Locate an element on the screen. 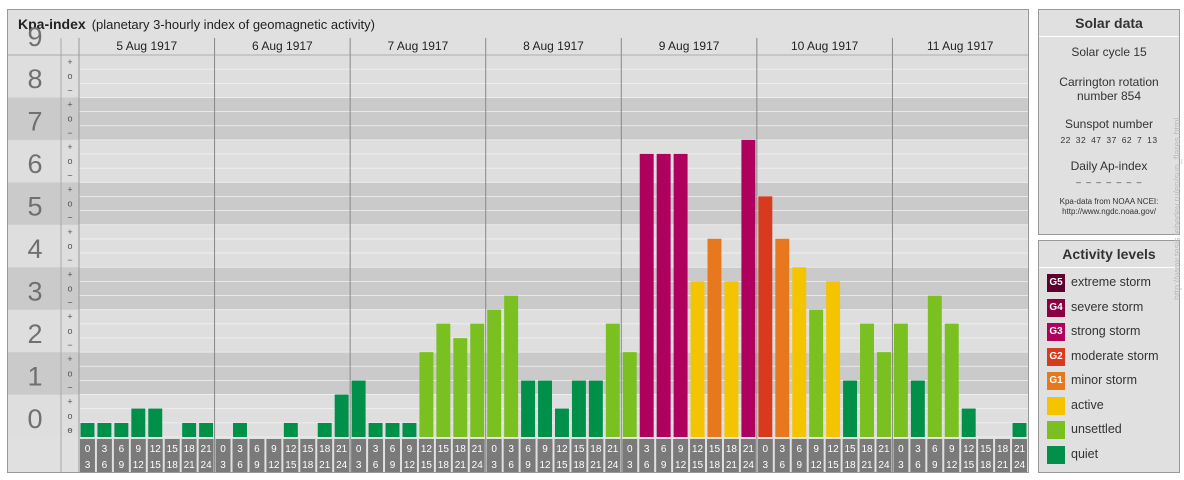 The height and width of the screenshot is (480, 1184). legend-label: unsettled is located at coordinates (1096, 429).